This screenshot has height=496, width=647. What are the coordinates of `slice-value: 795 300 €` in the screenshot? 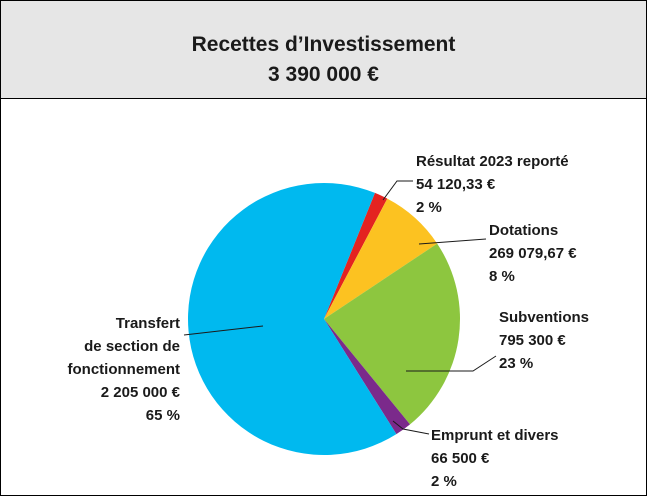 It's located at (532, 340).